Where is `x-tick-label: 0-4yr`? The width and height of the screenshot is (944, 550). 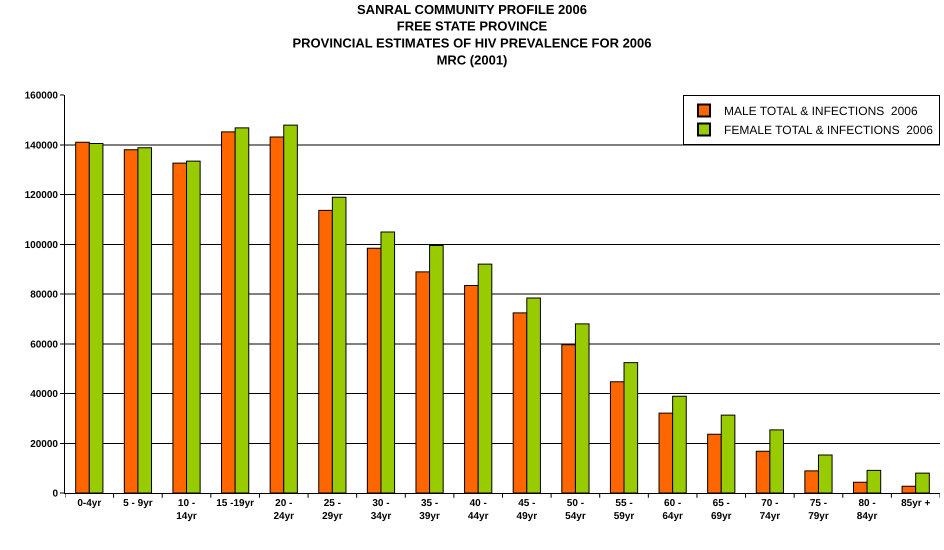 x-tick-label: 0-4yr is located at coordinates (89, 503).